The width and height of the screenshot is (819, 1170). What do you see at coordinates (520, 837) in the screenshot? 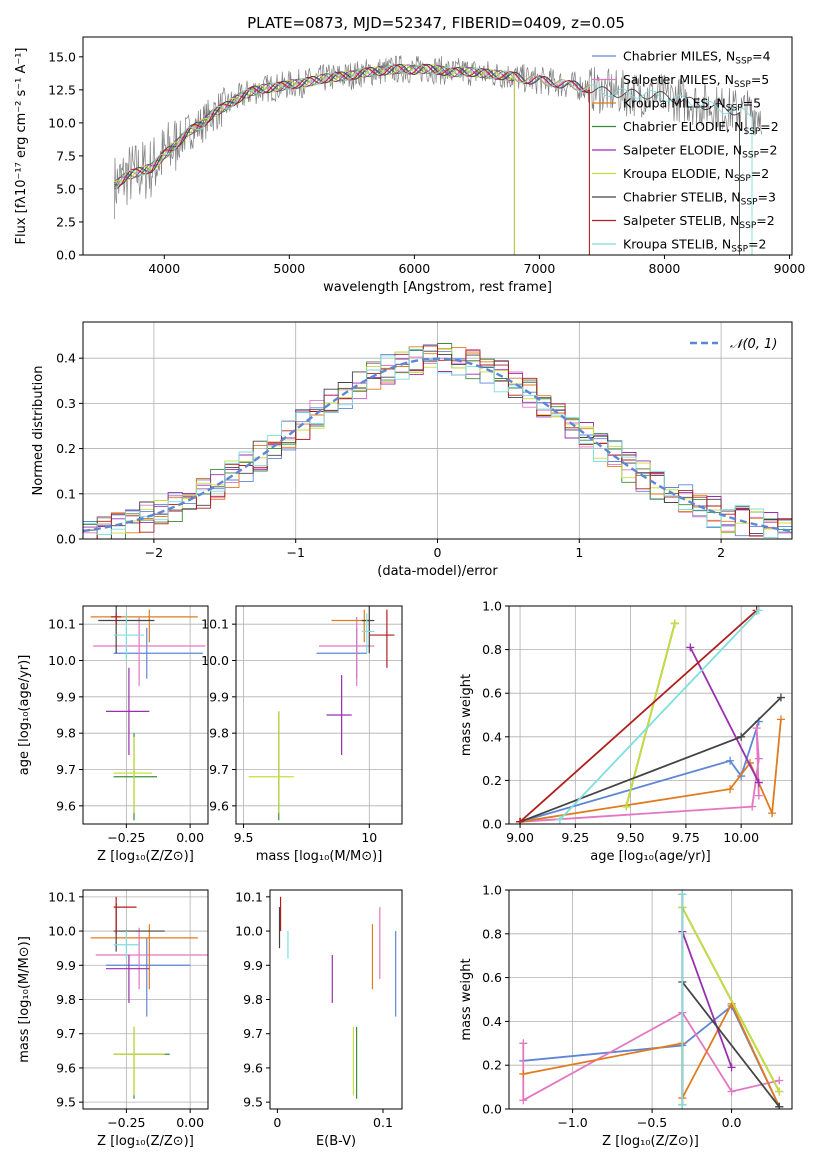
I see `x-tick-label: 9.00` at bounding box center [520, 837].